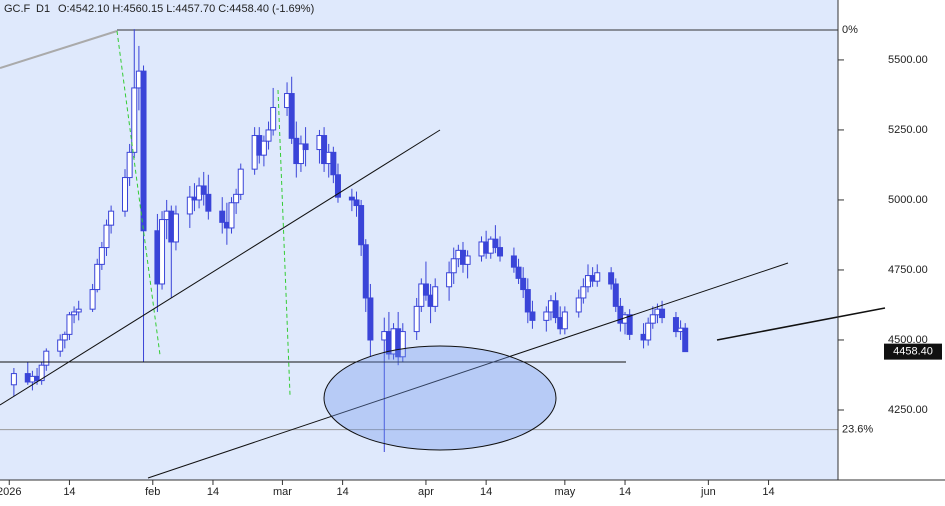  Describe the element at coordinates (908, 60) in the screenshot. I see `y-tick-label: 5500.00` at that location.